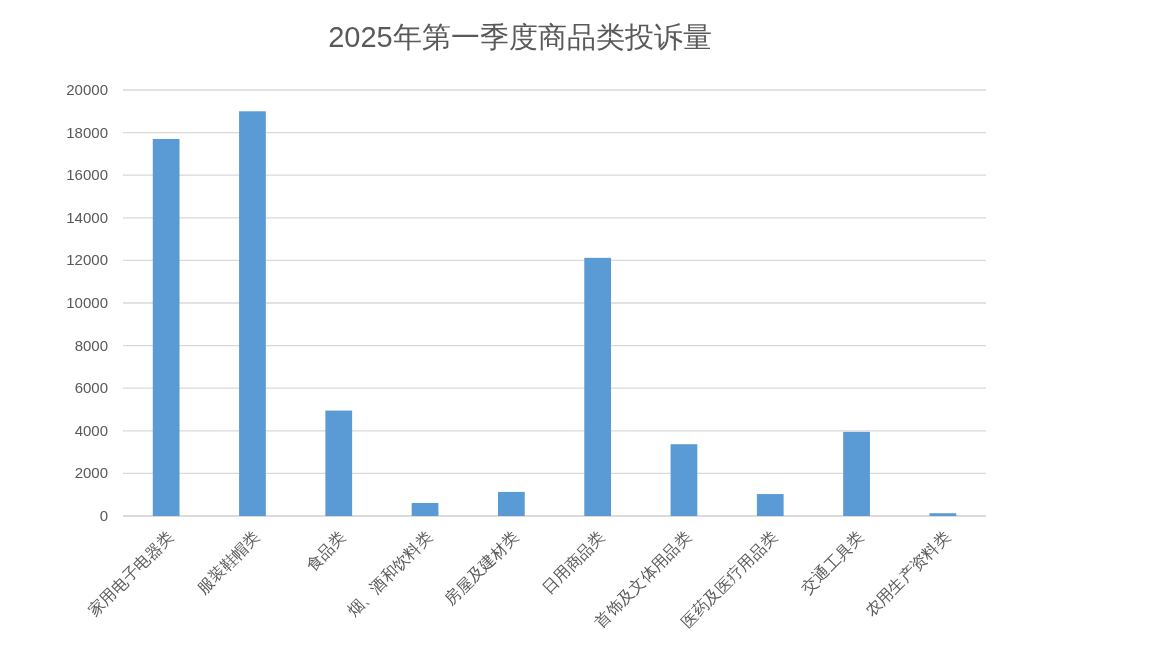 This screenshot has width=1170, height=668. I want to click on y-tick-label: 18000, so click(87, 132).